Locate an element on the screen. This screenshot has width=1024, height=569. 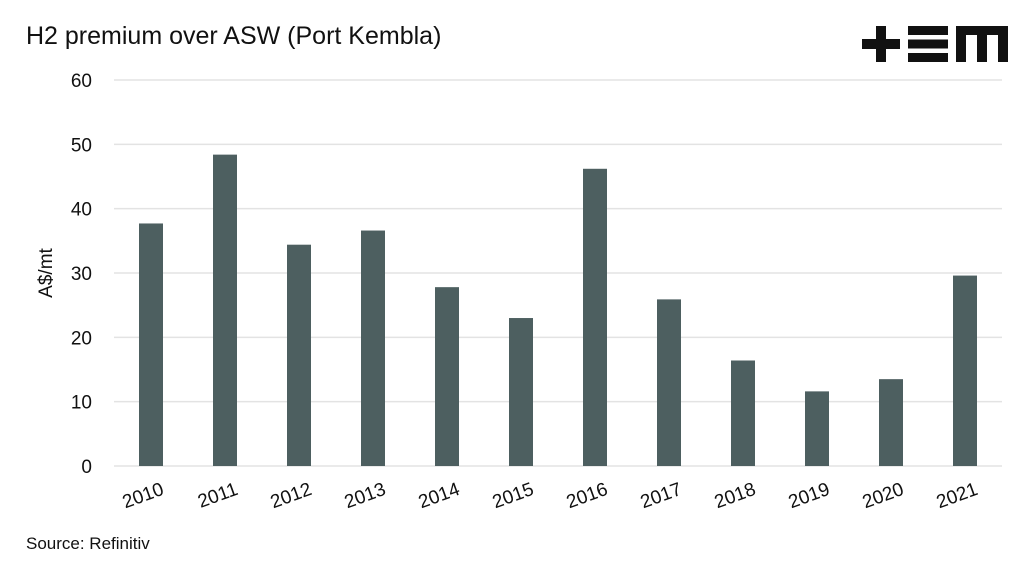
bar-2019 is located at coordinates (817, 428).